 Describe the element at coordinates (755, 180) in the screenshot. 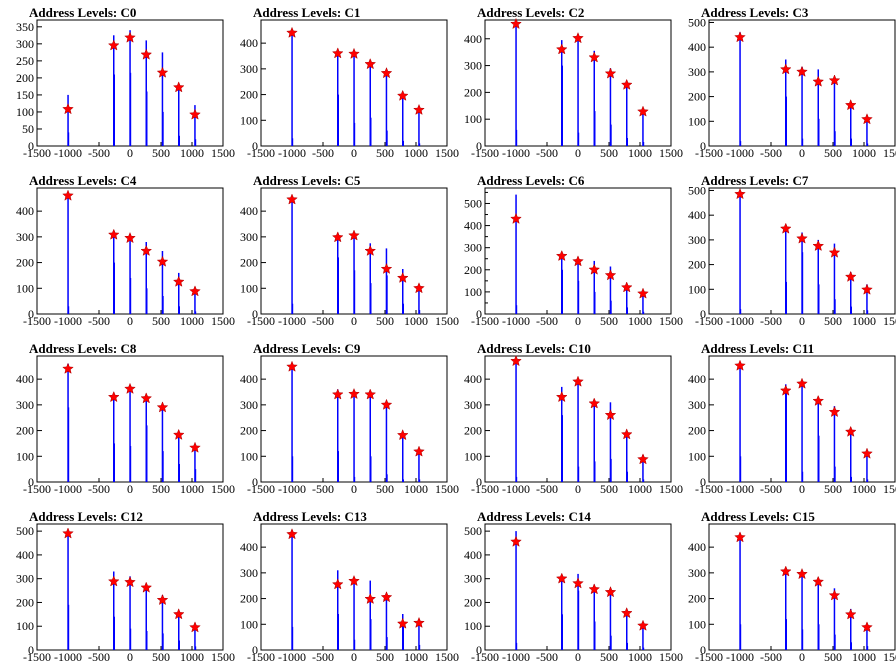

I see `chart-title: Address Levels: C7` at that location.